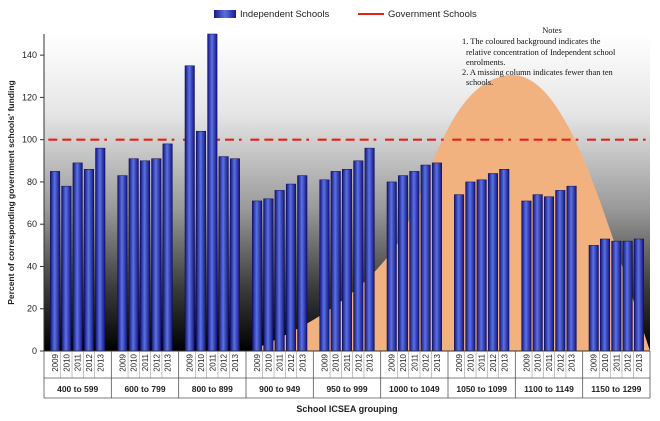  I want to click on legend: Independent Schools Government Schools, so click(330, 14).